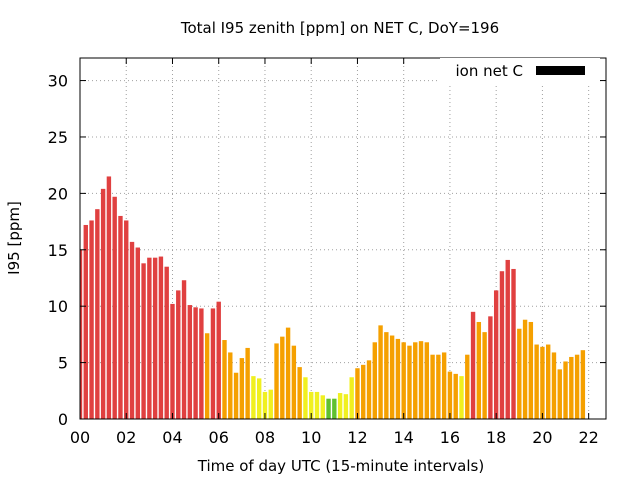 The image size is (640, 480). I want to click on x-tick-label: 08, so click(265, 437).